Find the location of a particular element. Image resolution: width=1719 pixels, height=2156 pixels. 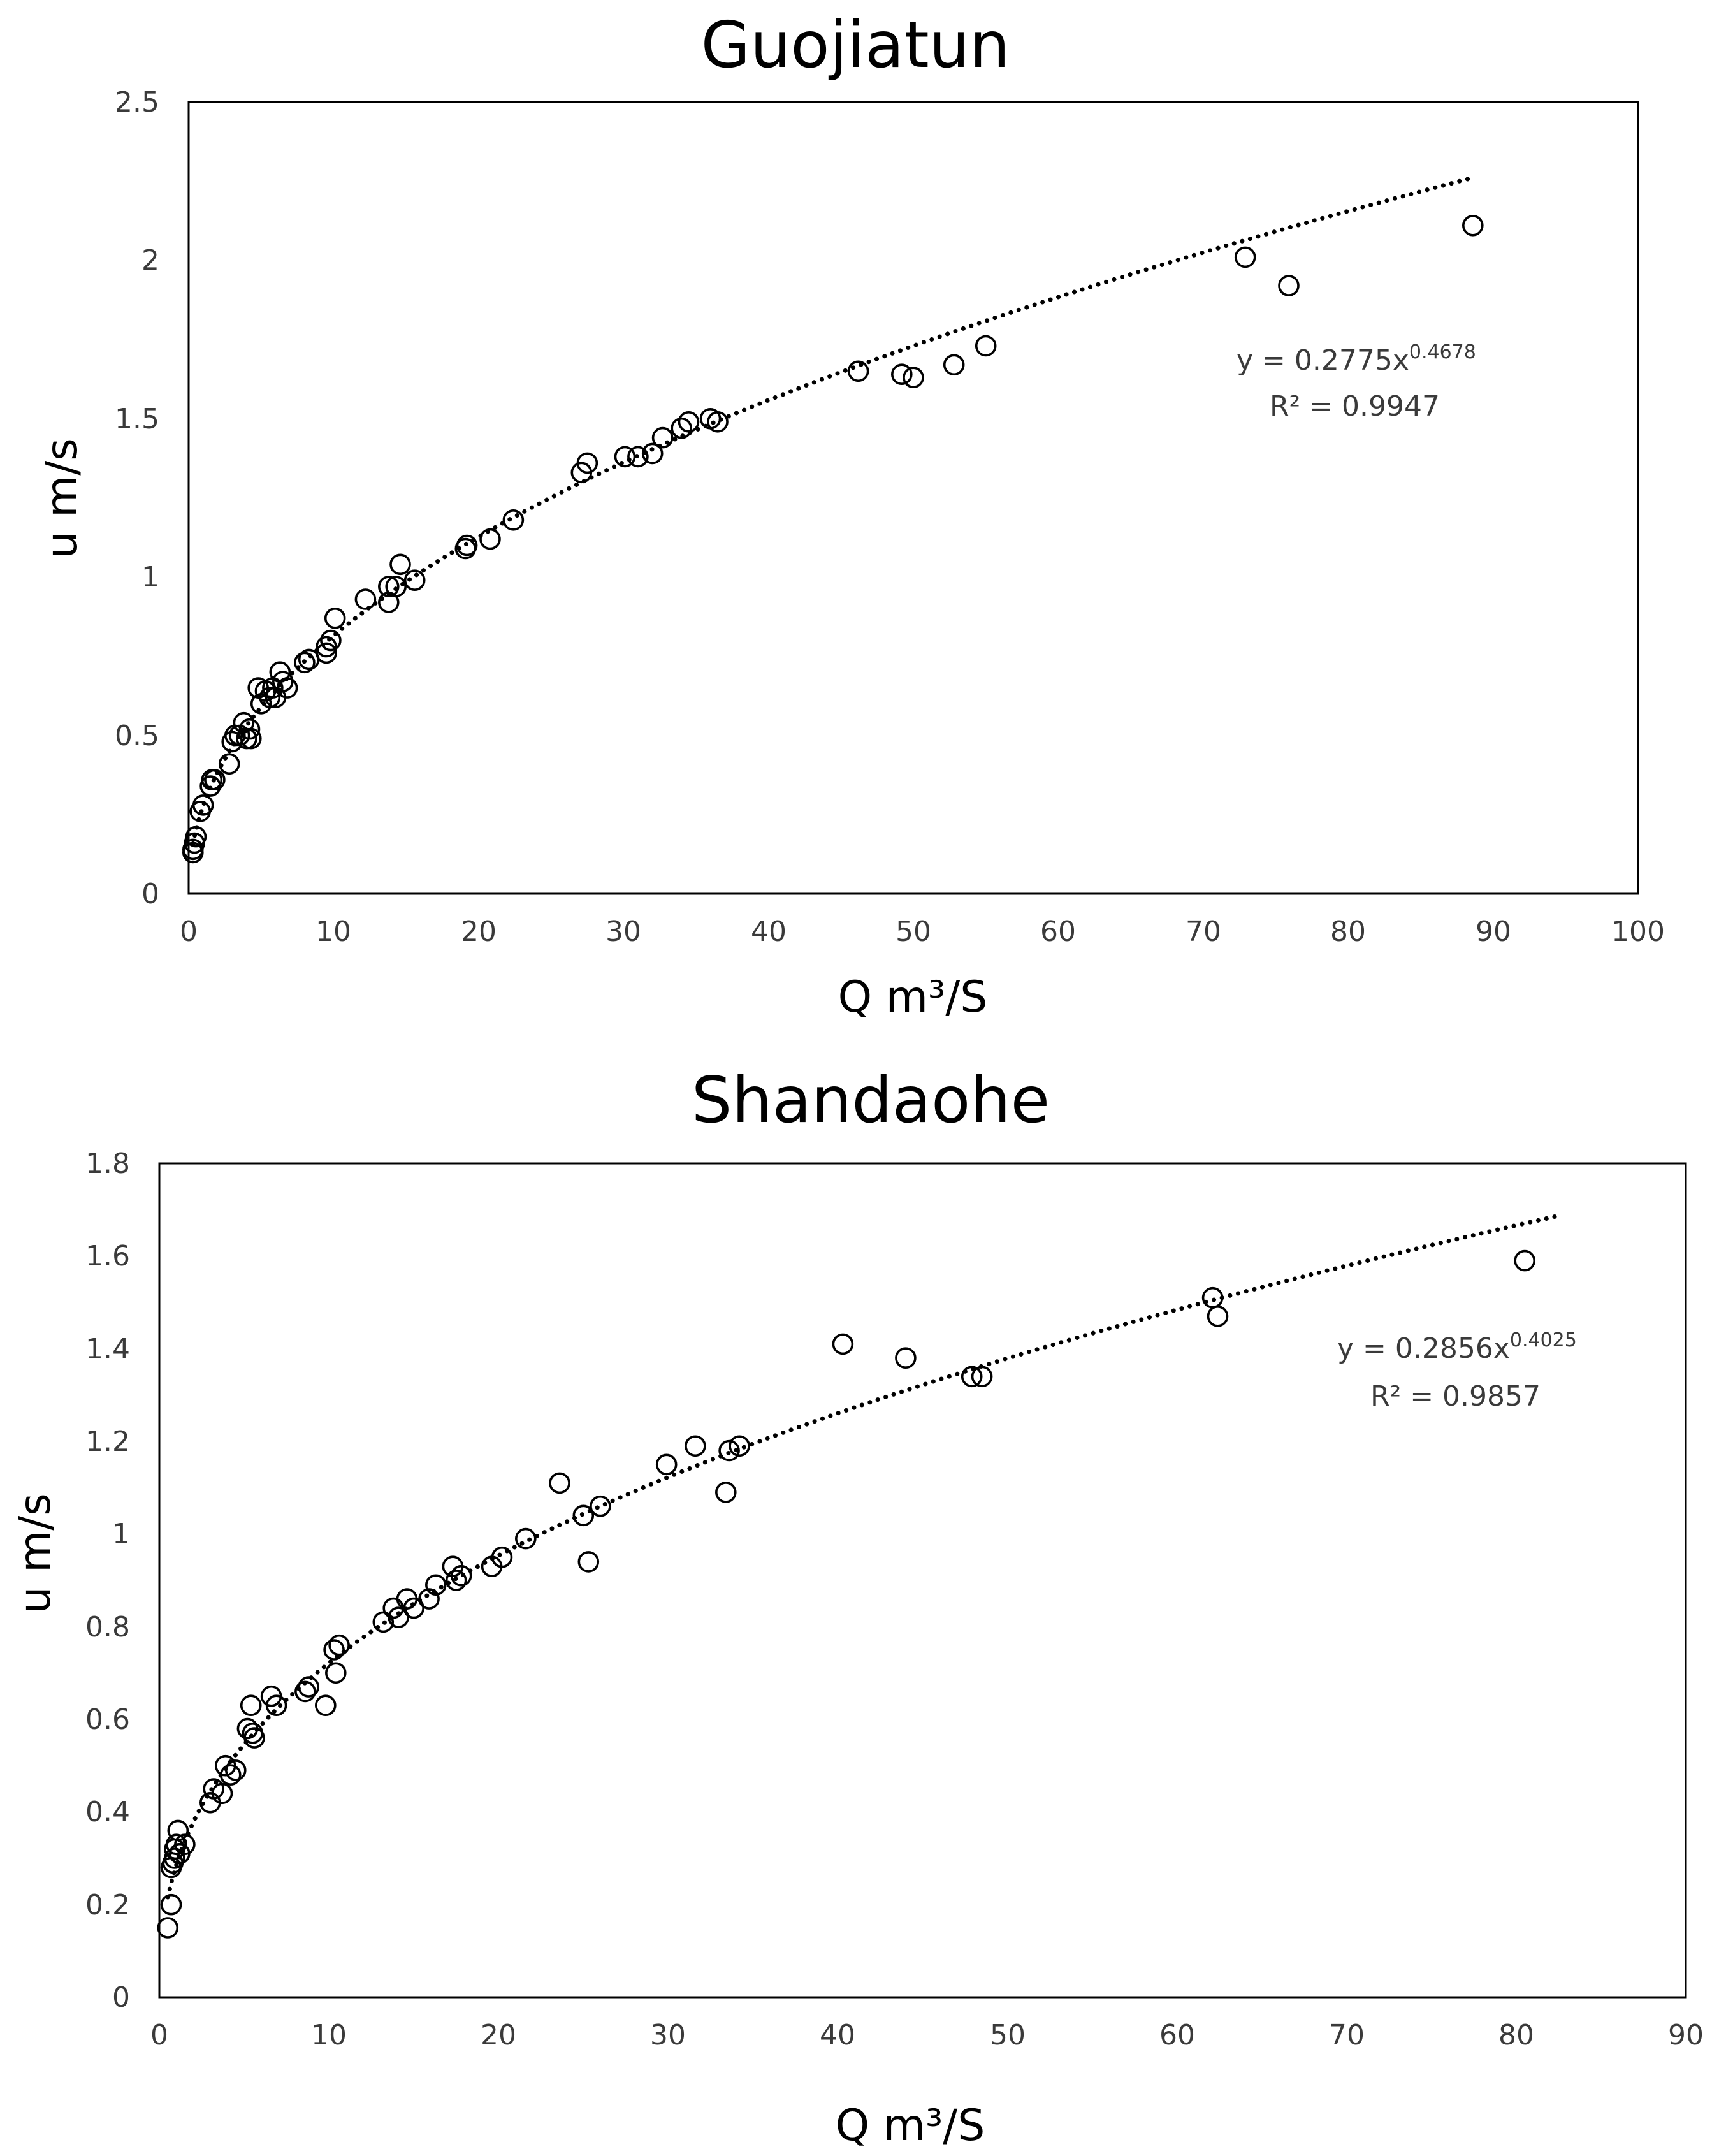

y-tick-label: 1.4 is located at coordinates (107, 1349).